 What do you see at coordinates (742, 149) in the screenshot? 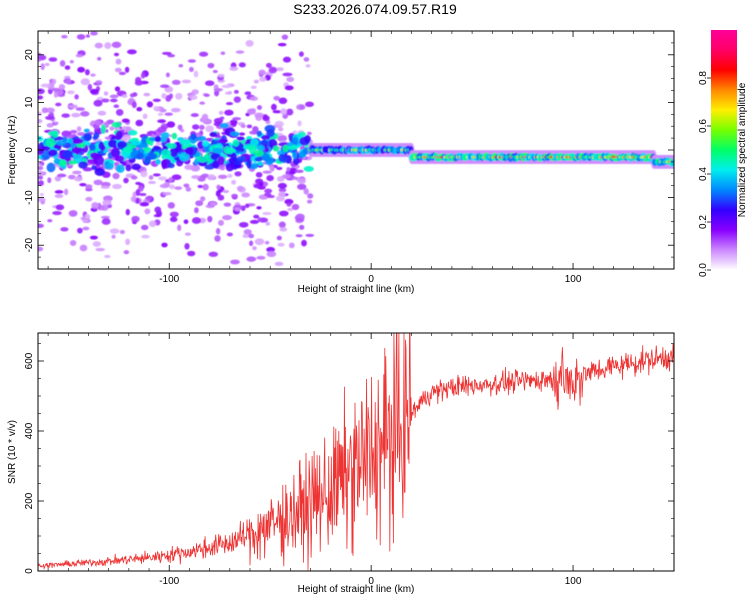
I see `colorbar-label: Normalized spectral amplitude` at bounding box center [742, 149].